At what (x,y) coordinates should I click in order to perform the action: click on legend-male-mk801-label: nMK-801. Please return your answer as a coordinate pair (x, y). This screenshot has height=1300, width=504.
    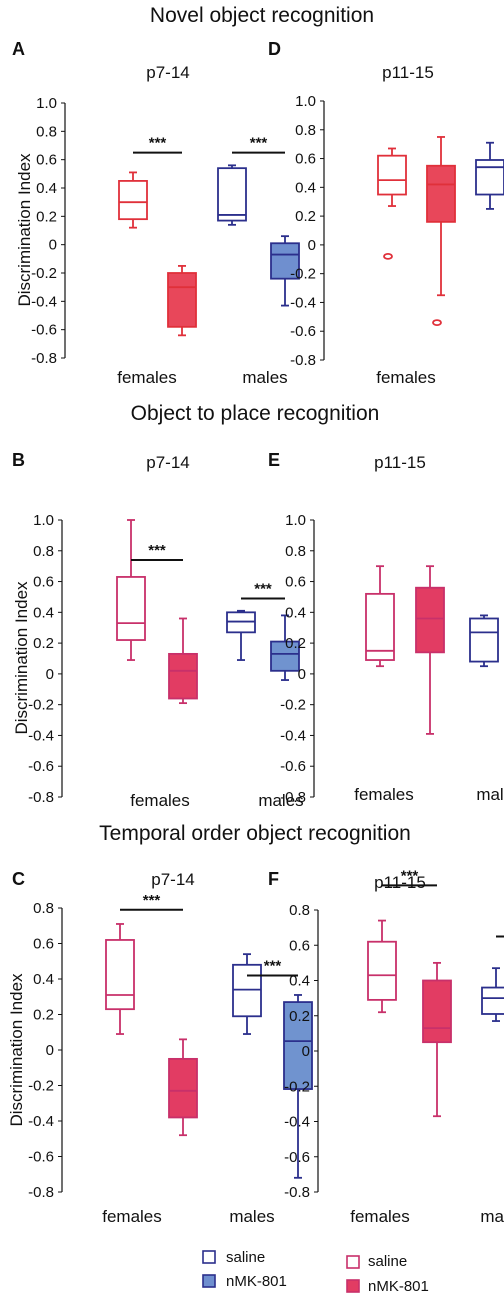
    Looking at the image, I should click on (256, 1281).